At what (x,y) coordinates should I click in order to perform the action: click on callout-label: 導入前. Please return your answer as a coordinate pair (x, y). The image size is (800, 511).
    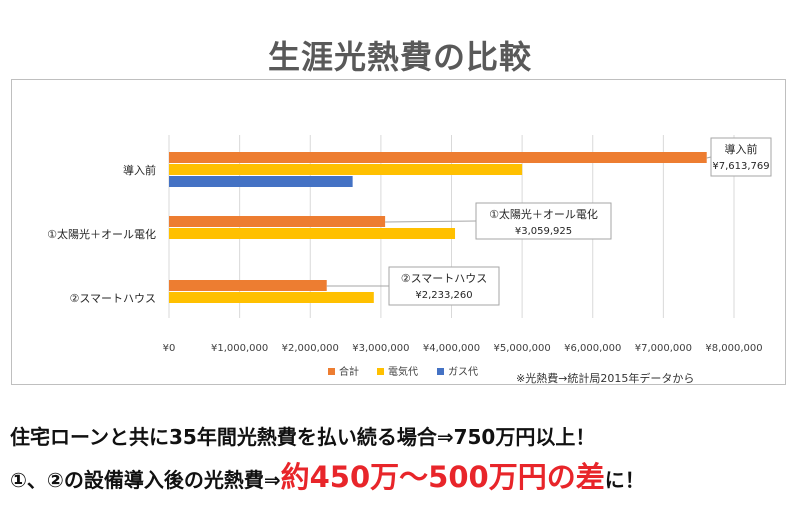
    Looking at the image, I should click on (741, 149).